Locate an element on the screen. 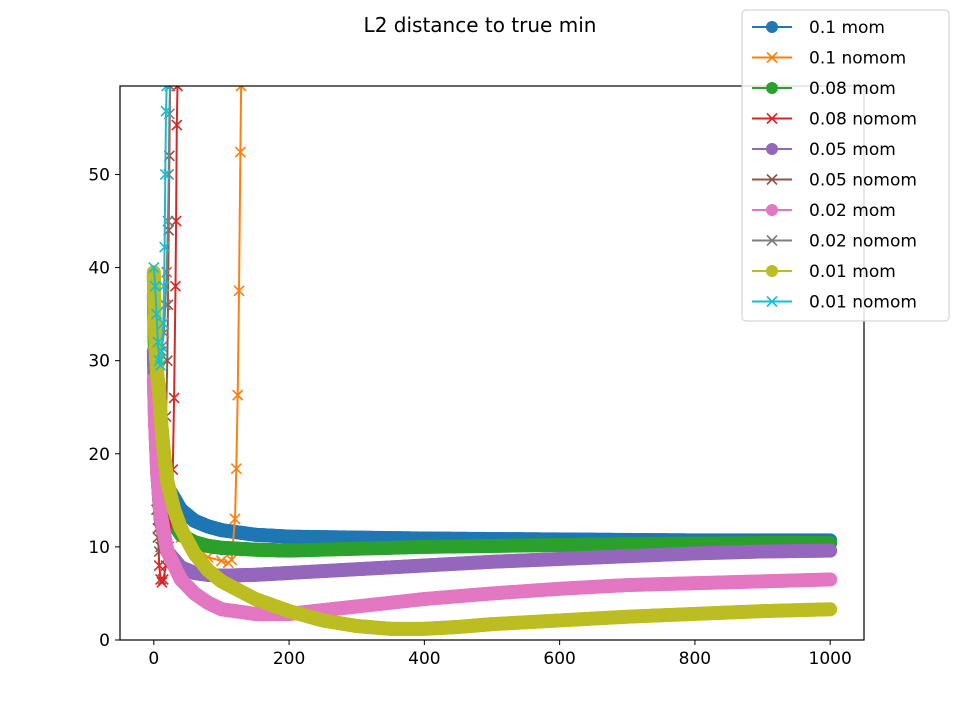  legend-item-0-08-mom: 0.08 mom is located at coordinates (824, 89).